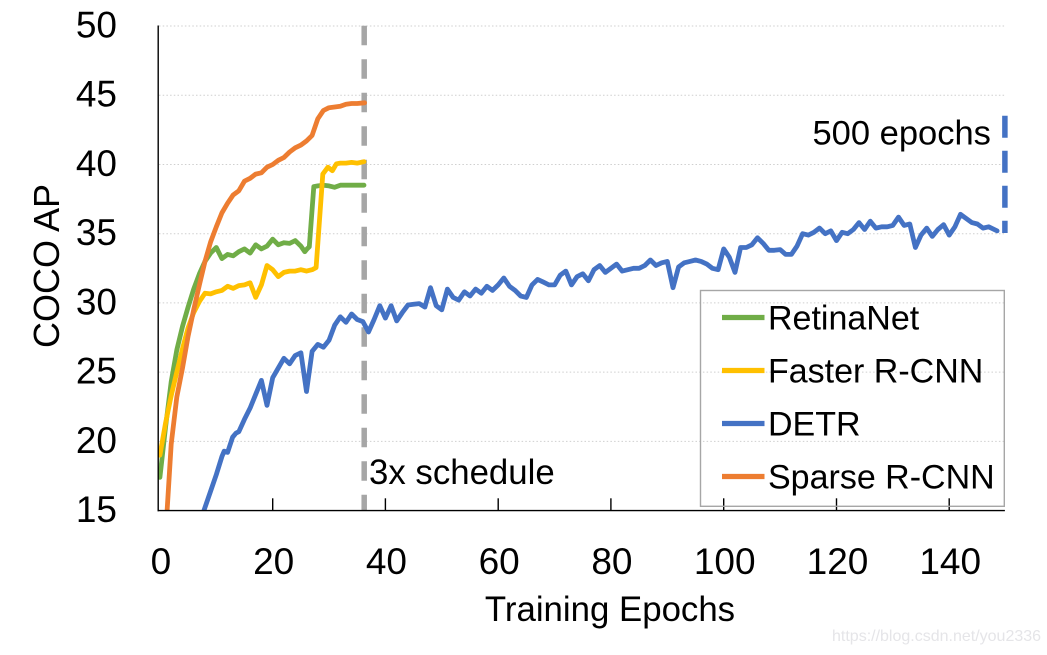 This screenshot has width=1047, height=655. What do you see at coordinates (611, 561) in the screenshot?
I see `svg-text: 80` at bounding box center [611, 561].